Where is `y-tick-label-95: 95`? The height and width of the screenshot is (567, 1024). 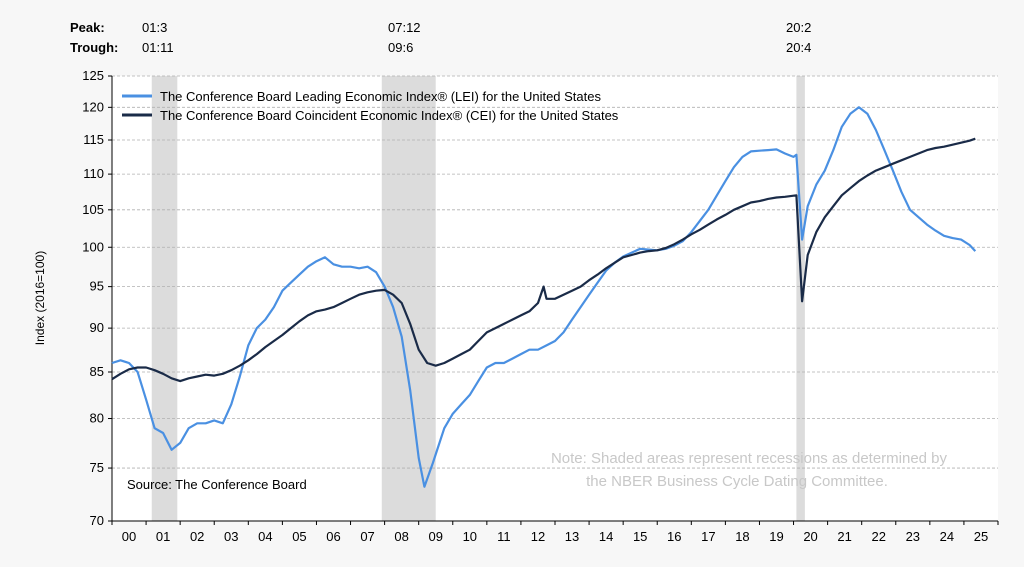
y-tick-label-95: 95 is located at coordinates (97, 286).